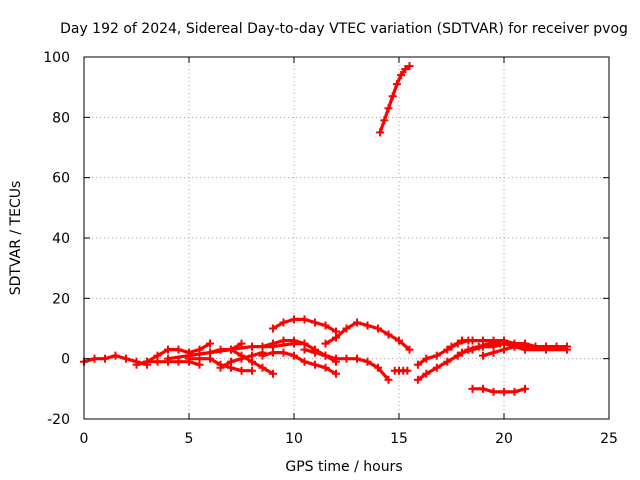  What do you see at coordinates (65, 360) in the screenshot?
I see `y-tick-label: 0` at bounding box center [65, 360].